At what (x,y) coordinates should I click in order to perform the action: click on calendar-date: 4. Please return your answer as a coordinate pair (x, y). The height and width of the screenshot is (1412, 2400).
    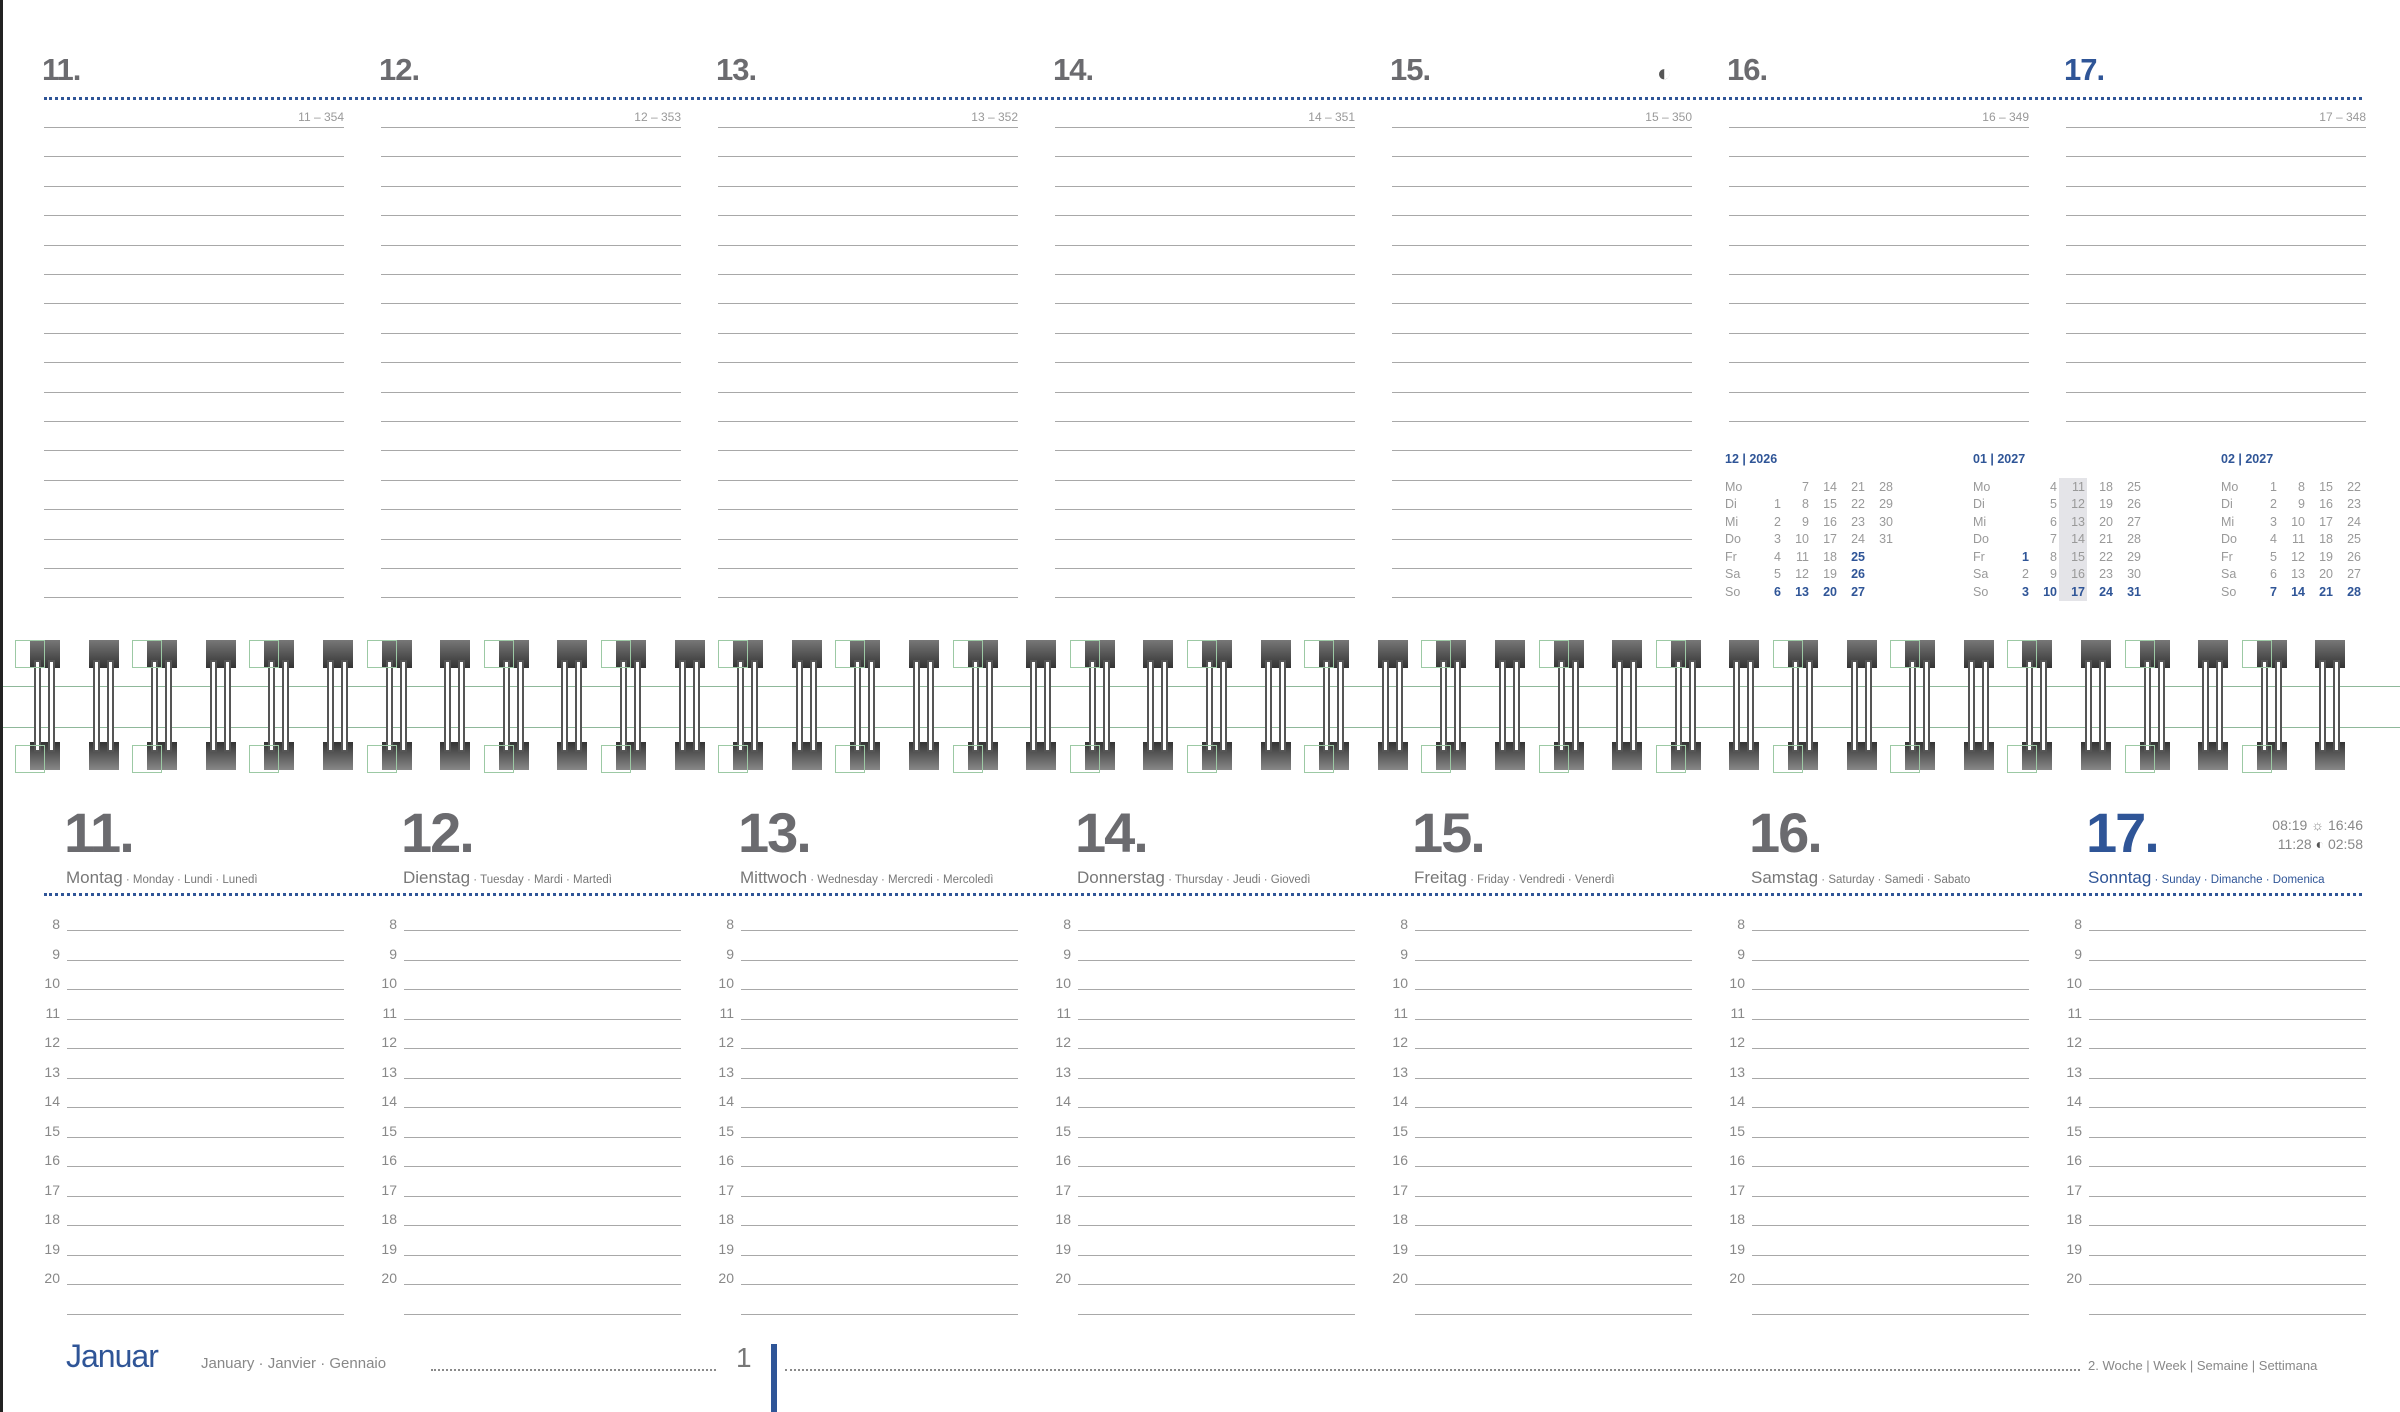
    Looking at the image, I should click on (2273, 539).